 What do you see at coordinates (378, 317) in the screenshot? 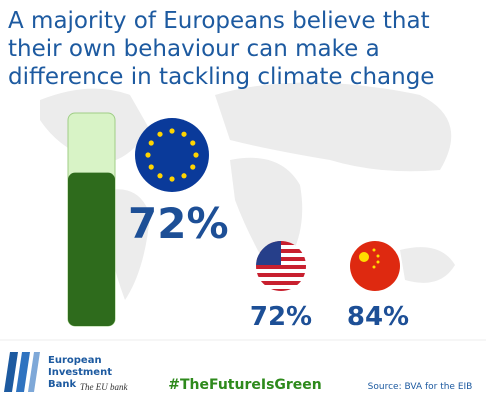
I see `value-label: 84%` at bounding box center [378, 317].